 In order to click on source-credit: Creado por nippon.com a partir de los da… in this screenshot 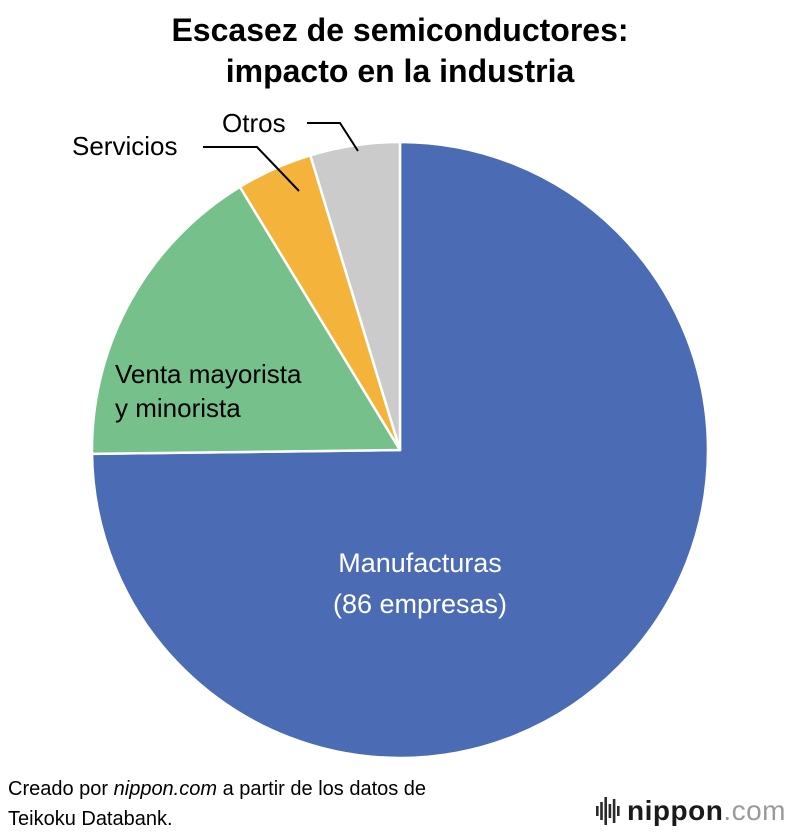, I will do `click(217, 804)`.